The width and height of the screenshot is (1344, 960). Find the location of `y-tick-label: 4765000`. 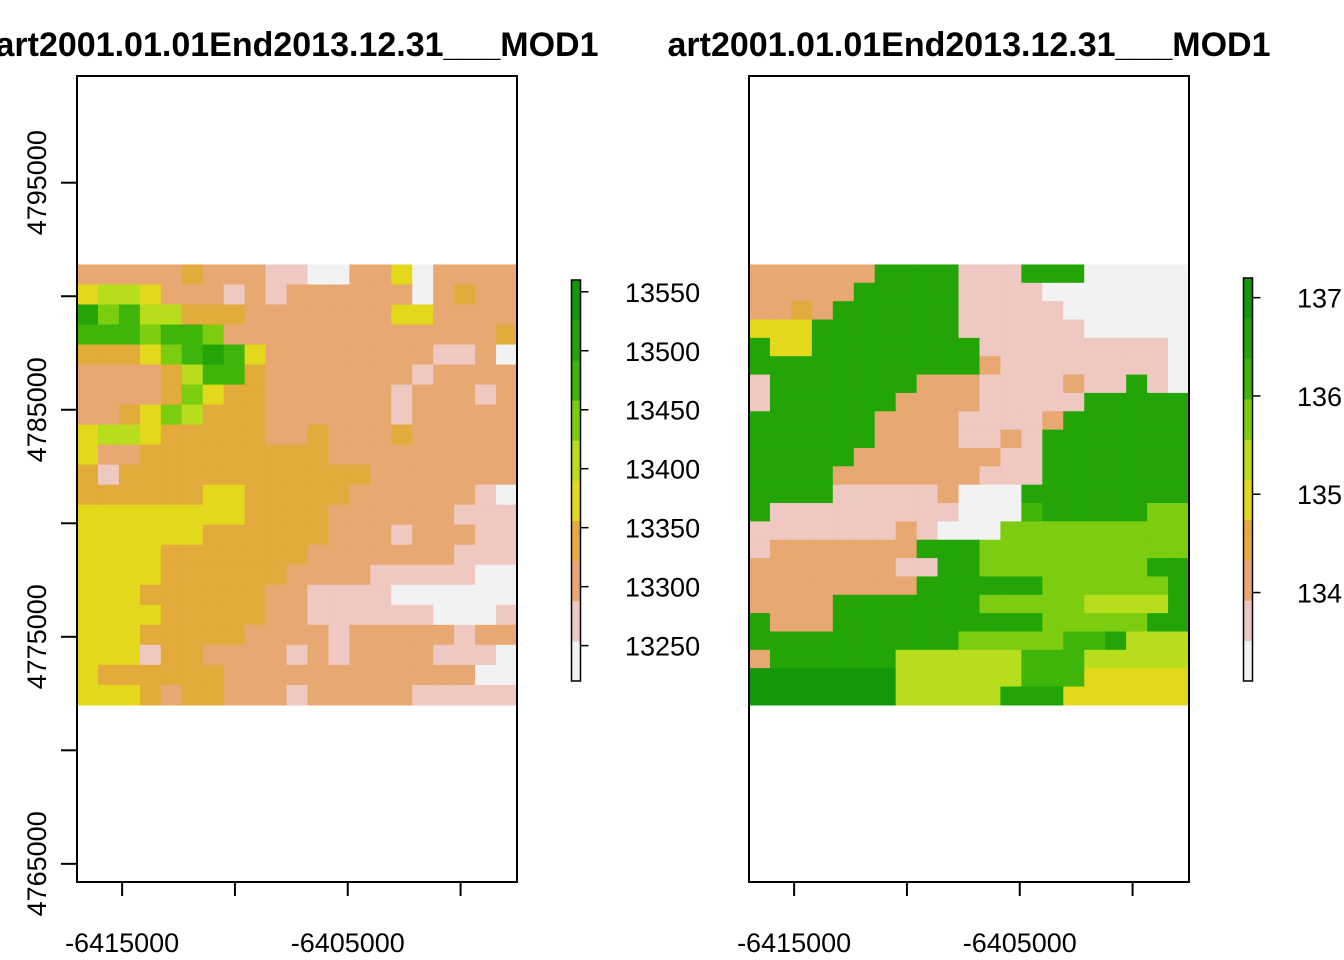

y-tick-label: 4765000 is located at coordinates (37, 863).